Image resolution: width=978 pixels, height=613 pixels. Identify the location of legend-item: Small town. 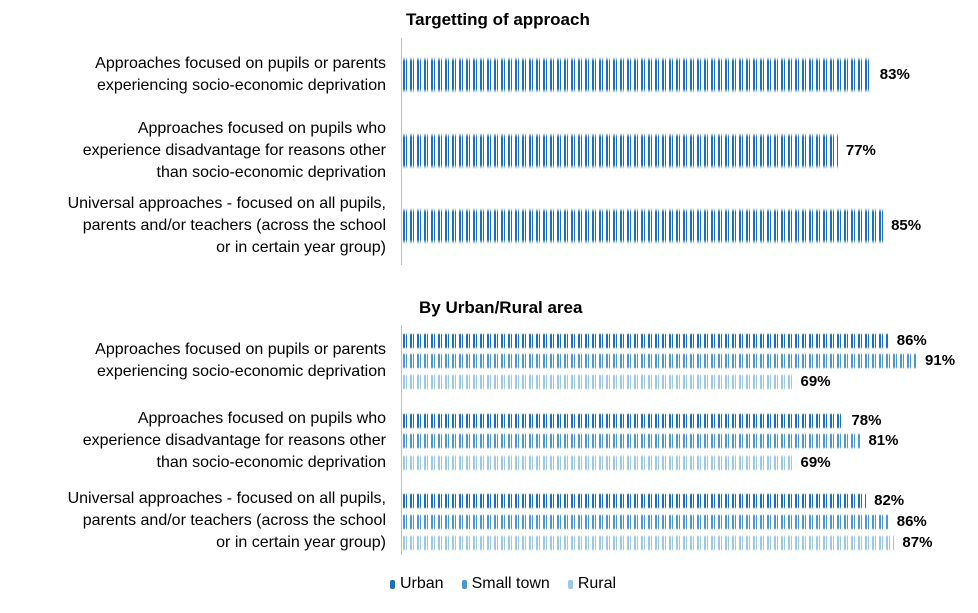
(505, 584).